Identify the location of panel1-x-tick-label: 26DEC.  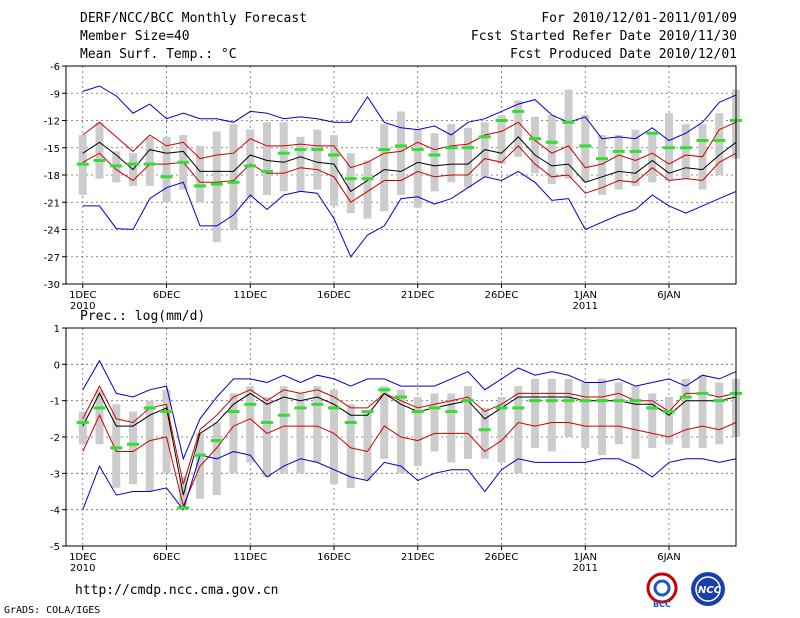
(502, 295).